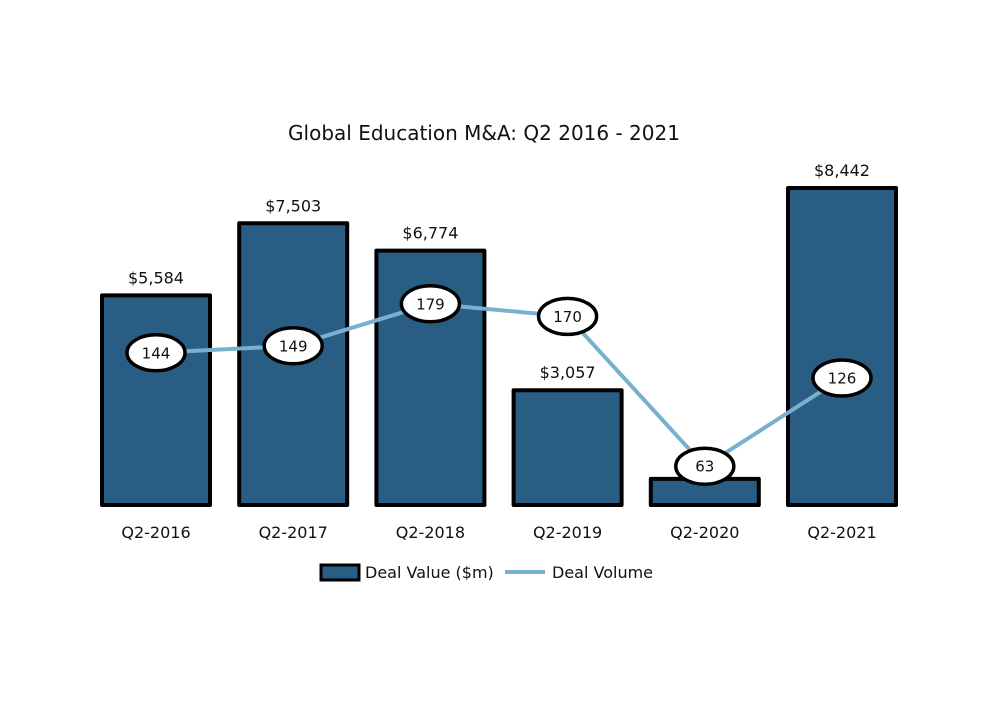 This screenshot has height=706, width=1000. What do you see at coordinates (484, 133) in the screenshot?
I see `chart-title: Global Education M&A: Q2 2016 - 2021` at bounding box center [484, 133].